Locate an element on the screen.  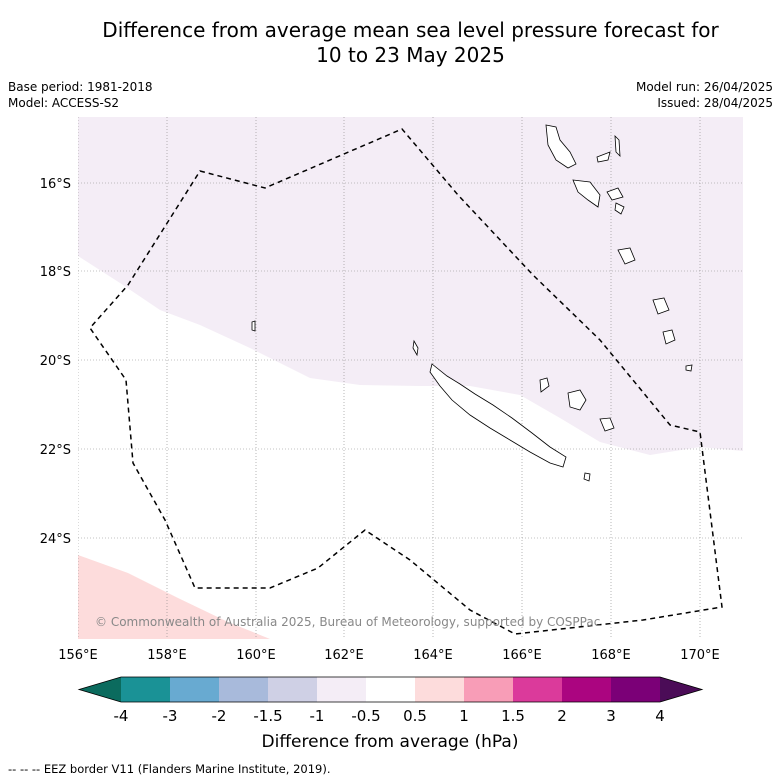
lon-tick-170e: 170°E is located at coordinates (700, 655).